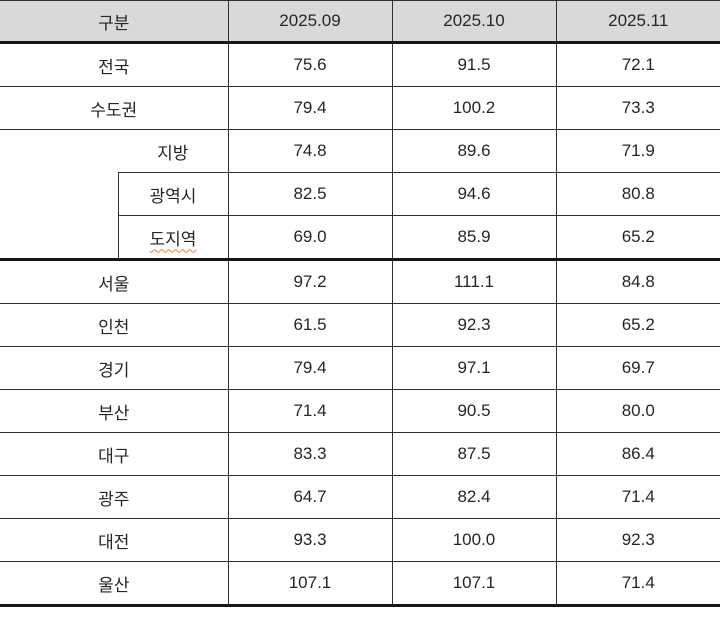 The height and width of the screenshot is (621, 720). Describe the element at coordinates (309, 194) in the screenshot. I see `value-cell: 82.5` at that location.